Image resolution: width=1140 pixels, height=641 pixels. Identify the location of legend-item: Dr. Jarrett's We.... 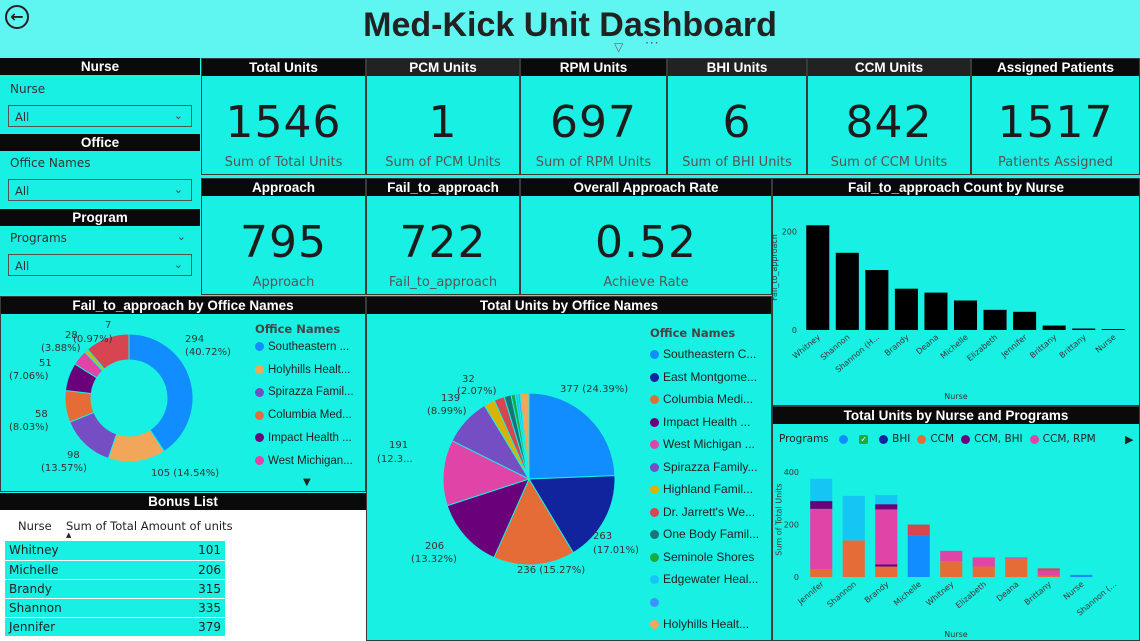
(702, 512).